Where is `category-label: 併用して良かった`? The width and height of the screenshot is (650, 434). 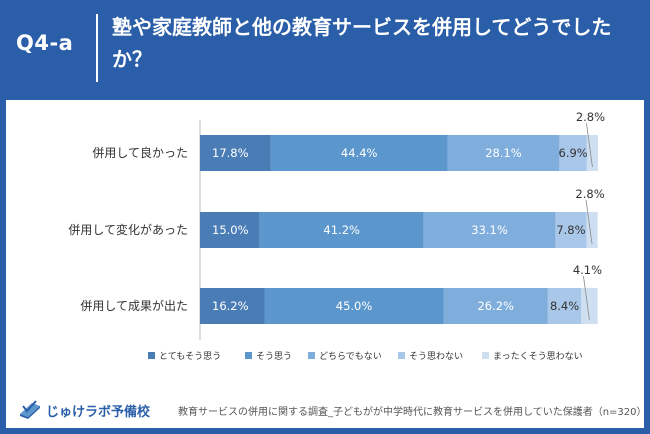
category-label: 併用して良かった is located at coordinates (140, 152).